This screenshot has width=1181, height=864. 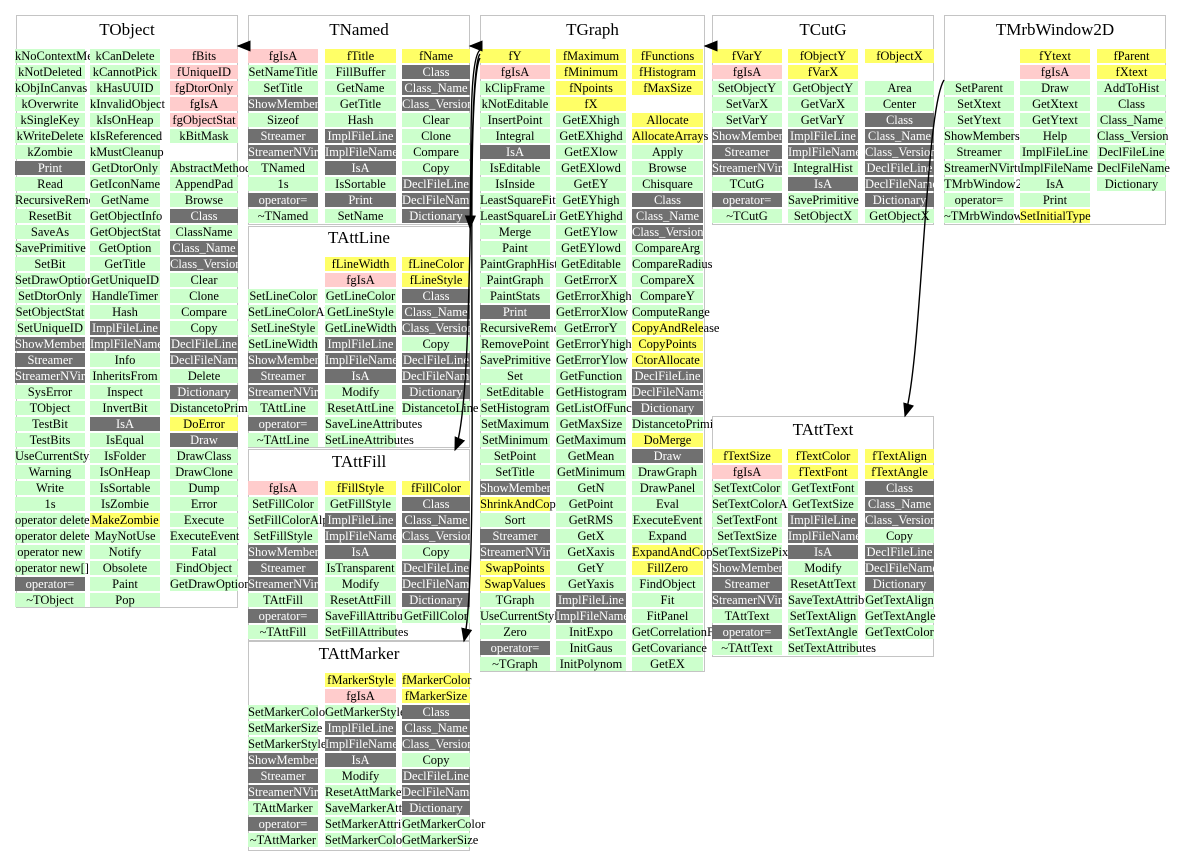 I want to click on class-title: TCutG, so click(x=823, y=29).